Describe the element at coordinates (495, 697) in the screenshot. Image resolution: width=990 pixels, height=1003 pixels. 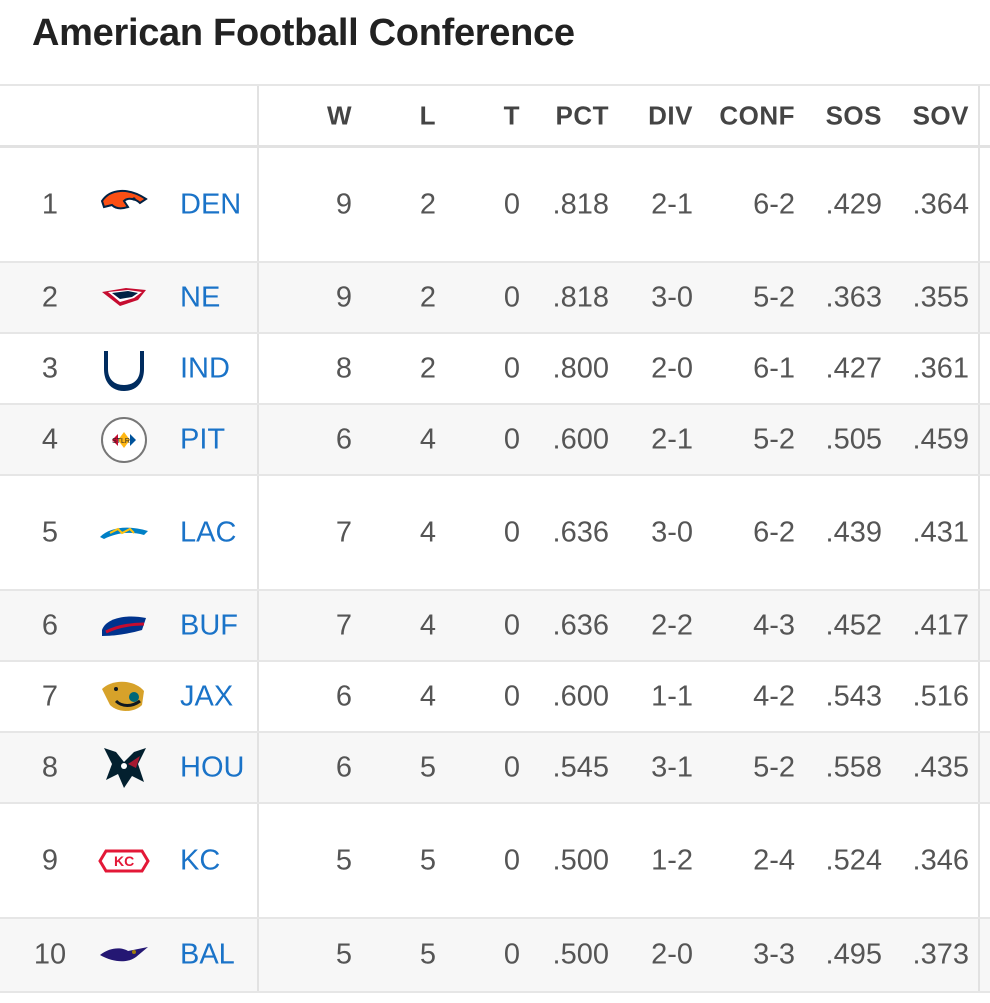
I see `table-row: 7 JAX 6 4 0 .600 1-1 4-2 .543 .516` at that location.